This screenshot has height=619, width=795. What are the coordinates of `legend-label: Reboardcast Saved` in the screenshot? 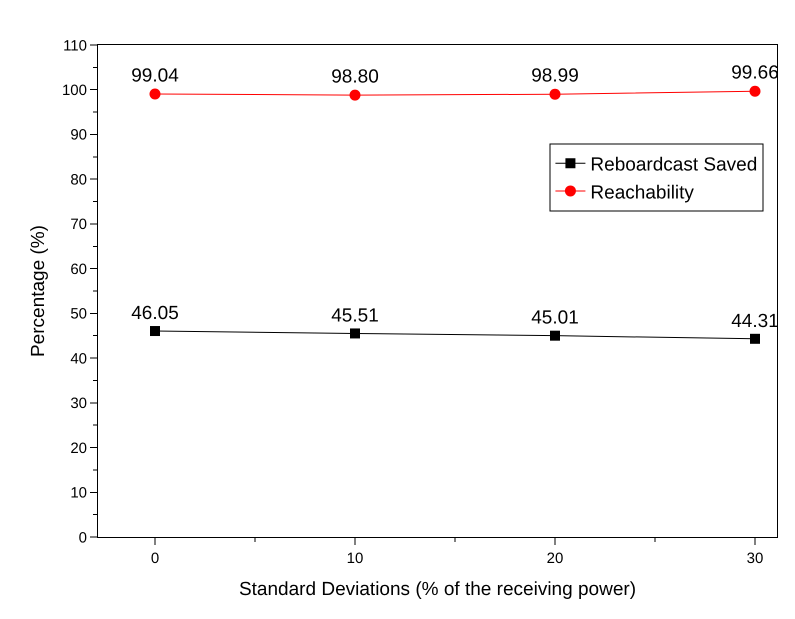 It's located at (674, 165).